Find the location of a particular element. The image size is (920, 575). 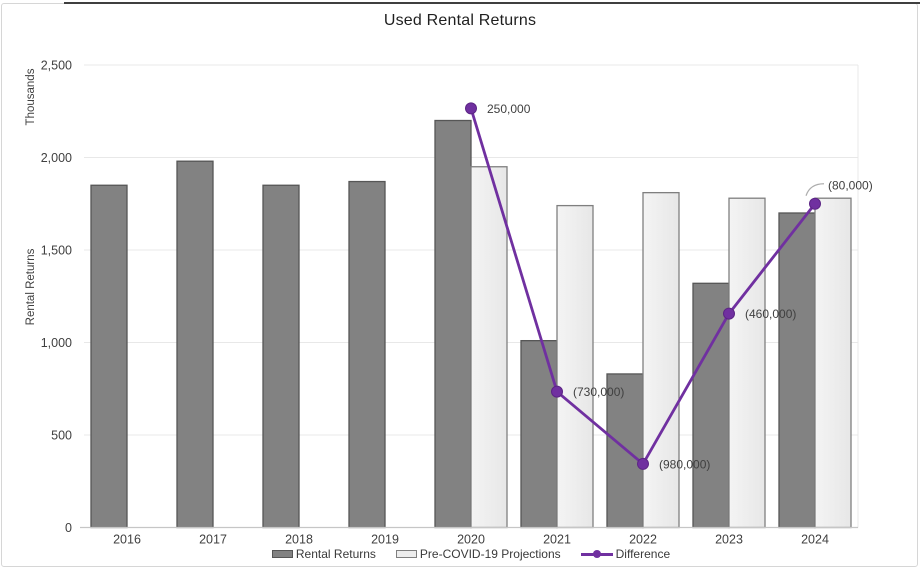

legend-item-pre-covid-19-projections: Pre-COVID-19 Projections is located at coordinates (478, 554).